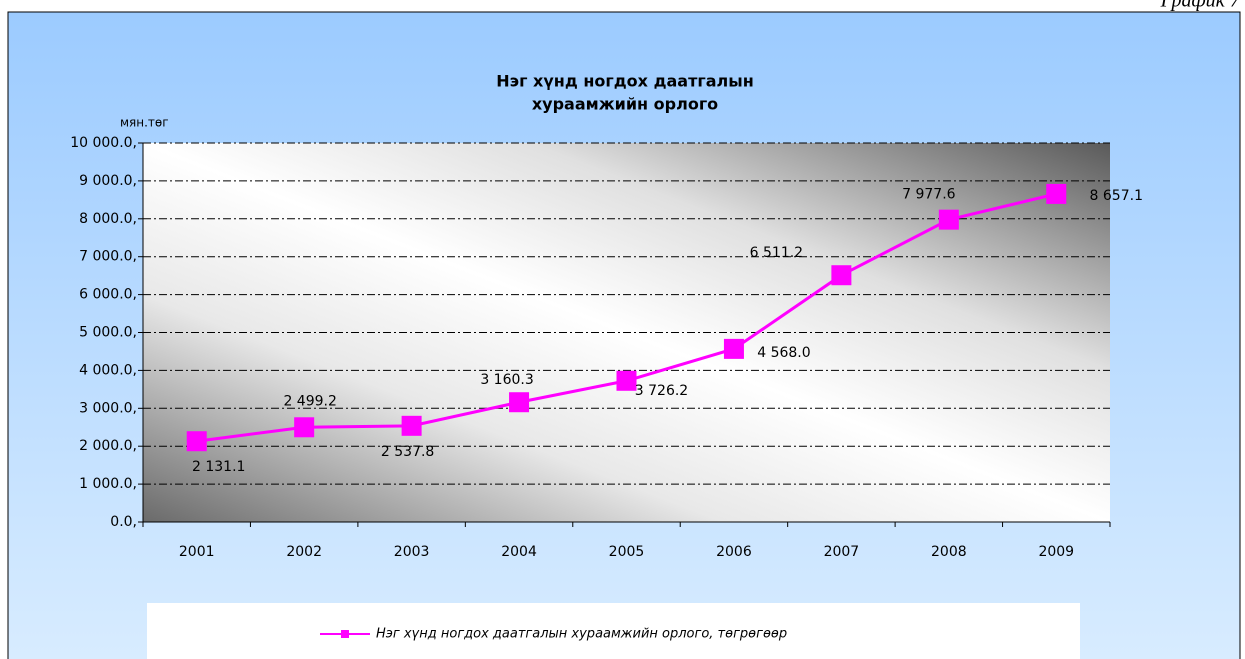  Describe the element at coordinates (1116, 196) in the screenshot. I see `data-label: 8 657.1` at that location.